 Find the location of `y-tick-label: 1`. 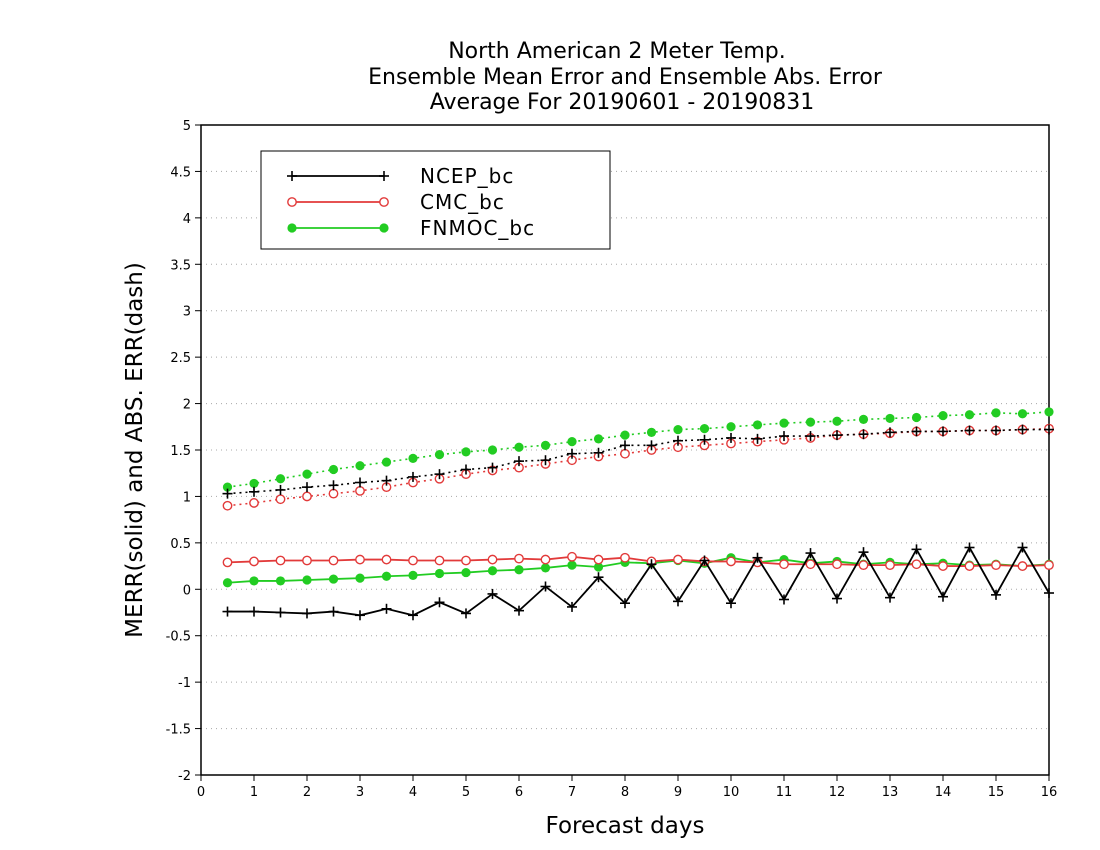

y-tick-label: 1 is located at coordinates (187, 497).